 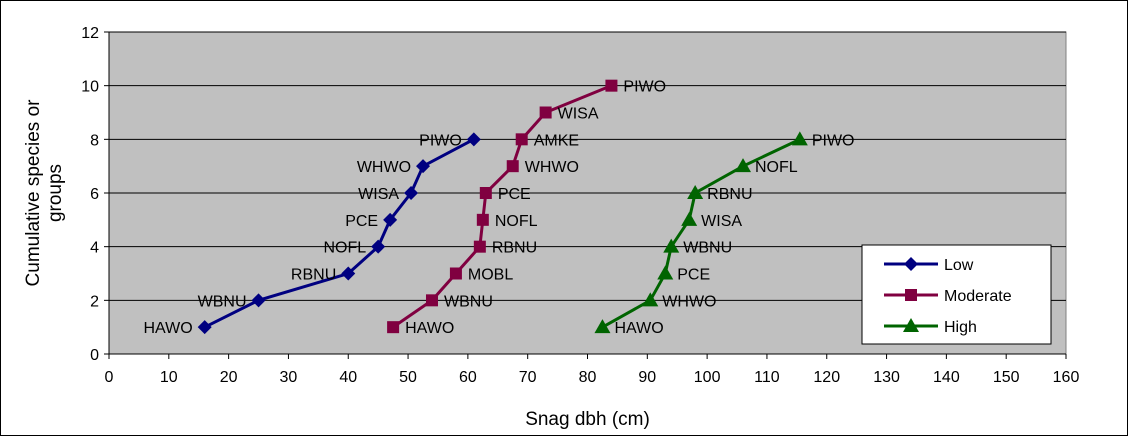 I want to click on x-tick-label: 50, so click(x=408, y=377).